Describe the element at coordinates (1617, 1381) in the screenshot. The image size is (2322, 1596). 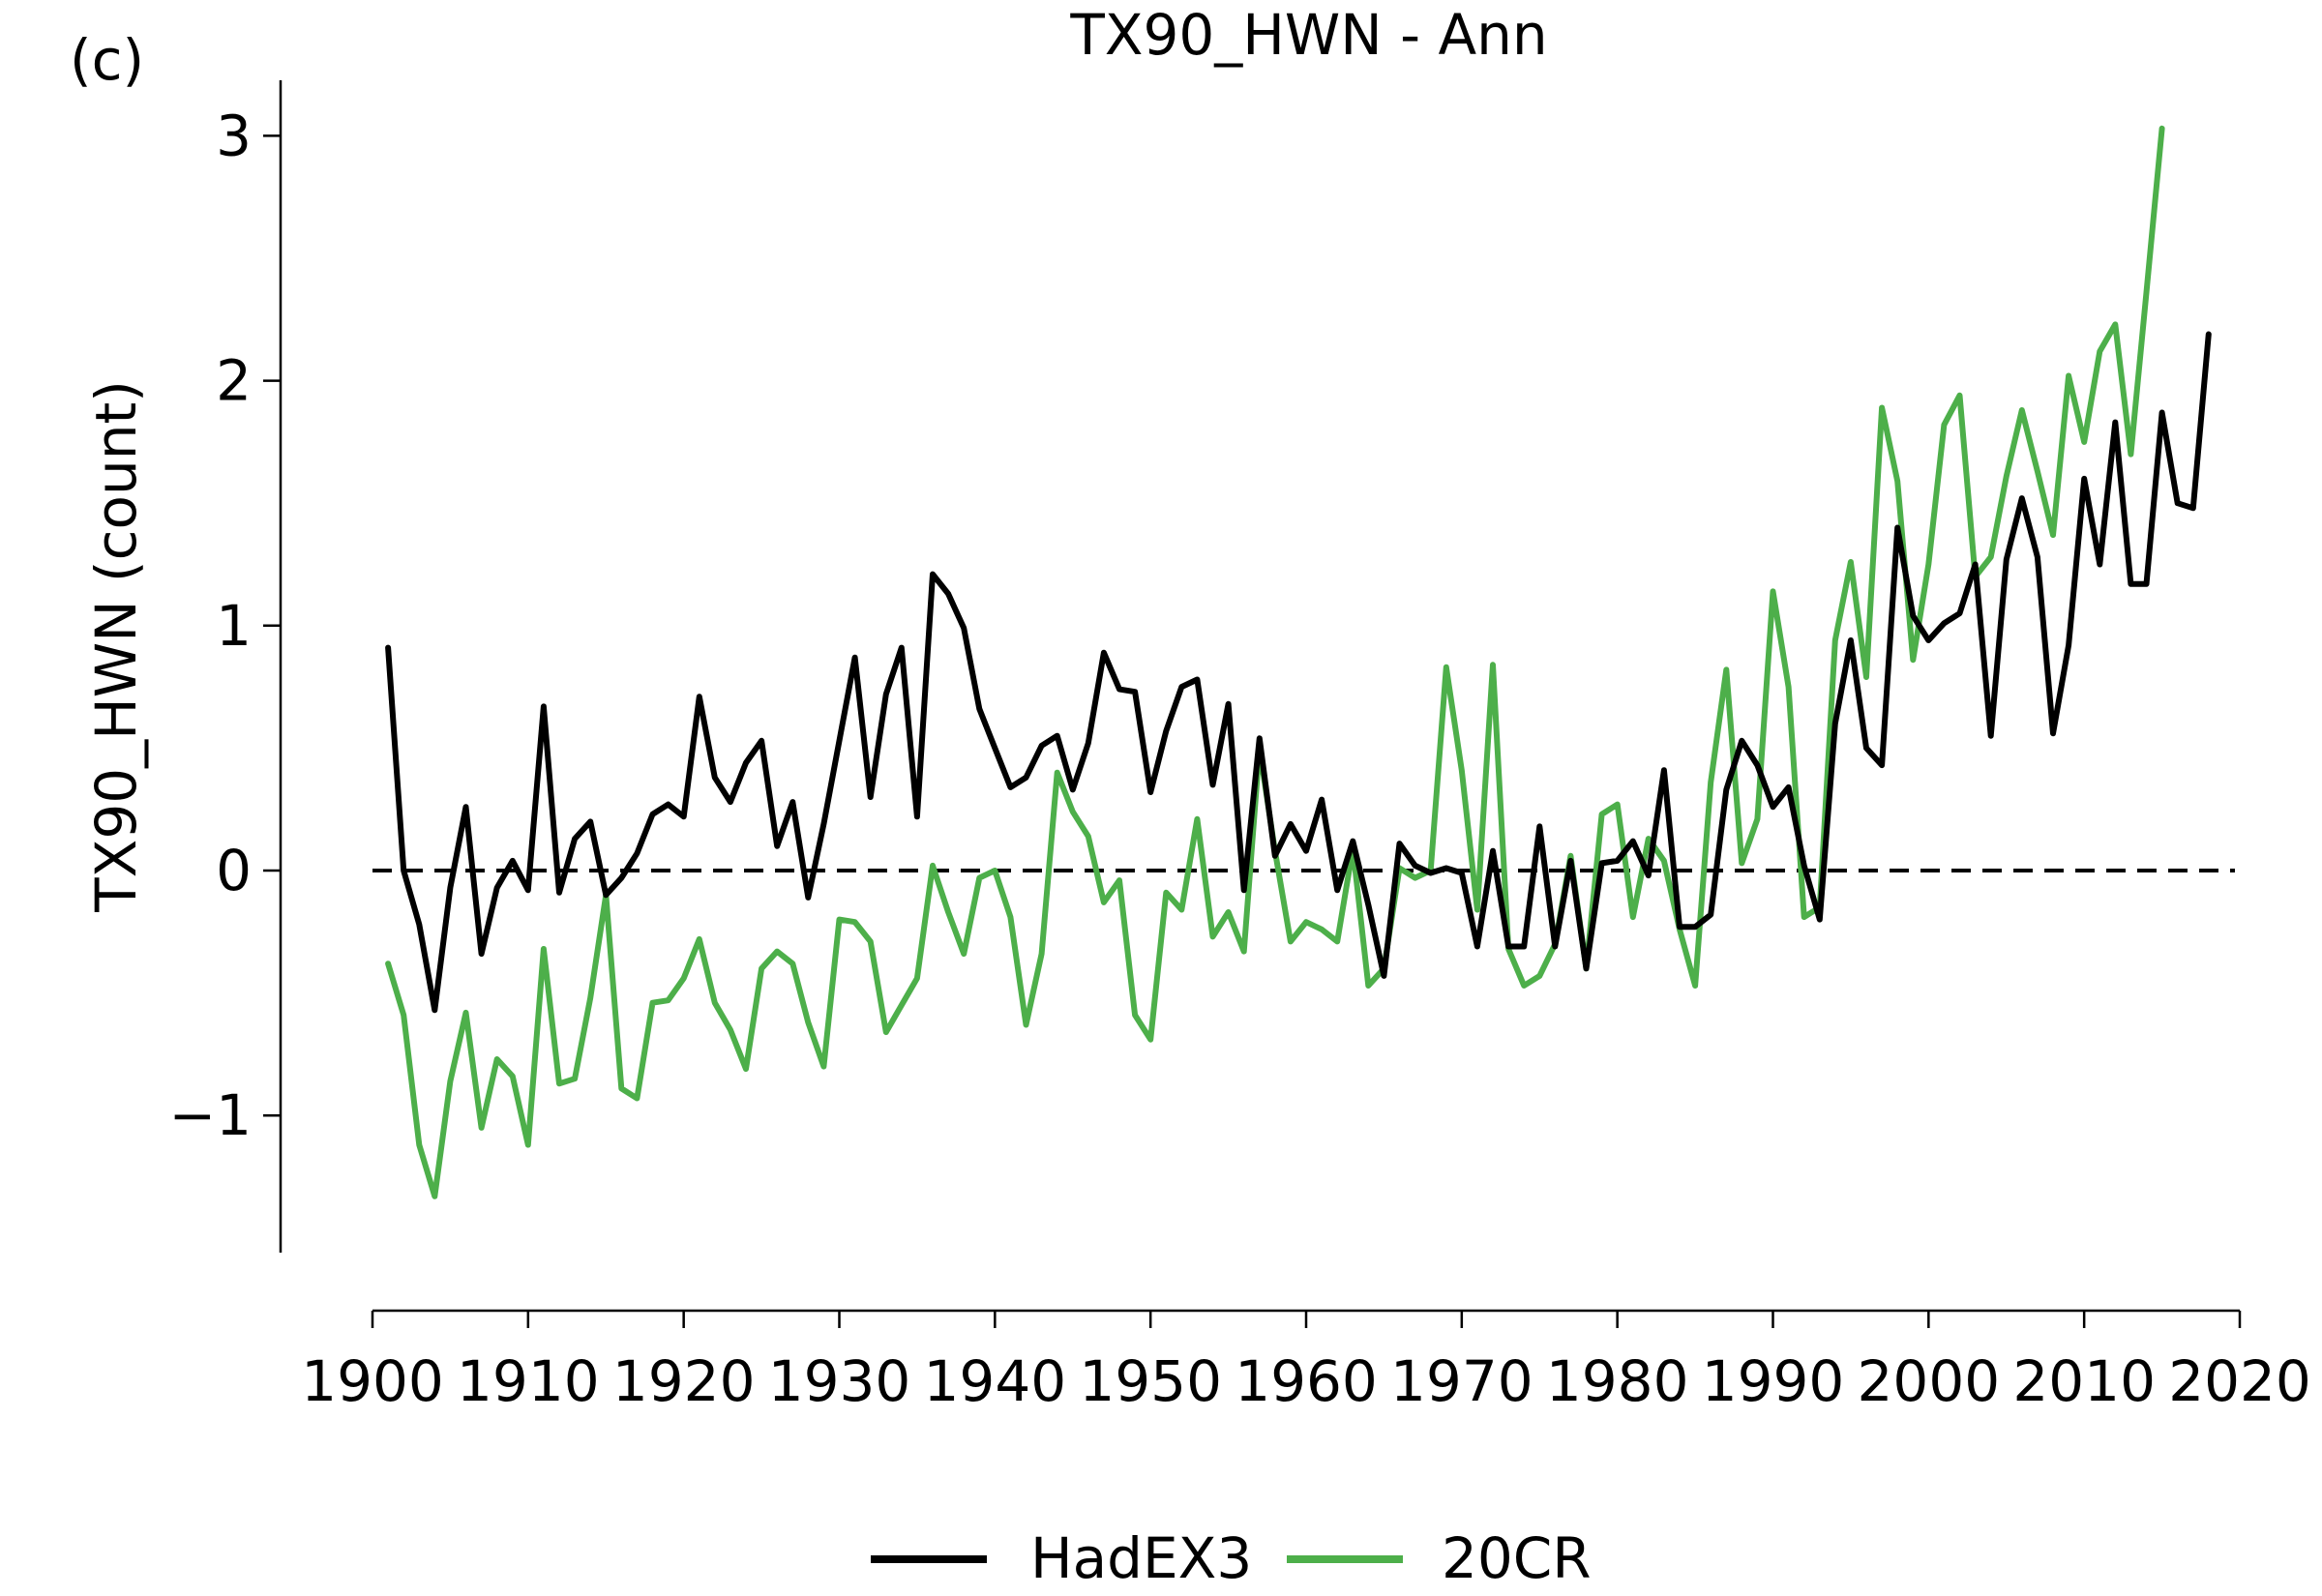
I see `x-tick-label: 1980` at that location.